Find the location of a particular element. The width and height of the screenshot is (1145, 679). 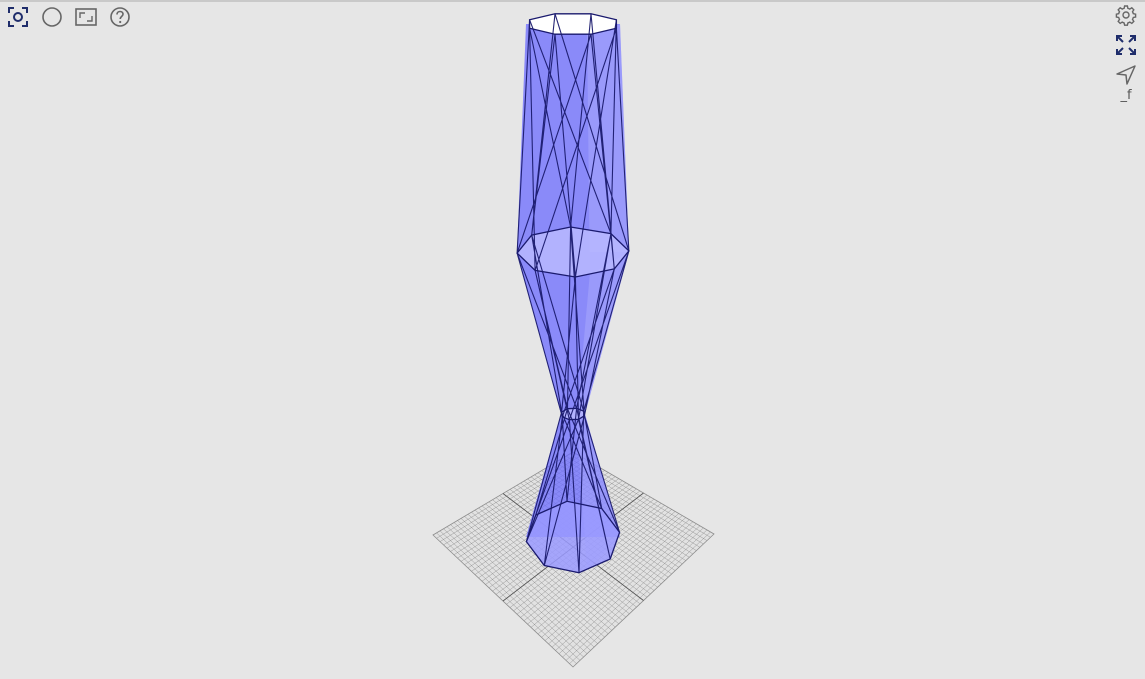

hyperboloid-solid is located at coordinates (573, 293).